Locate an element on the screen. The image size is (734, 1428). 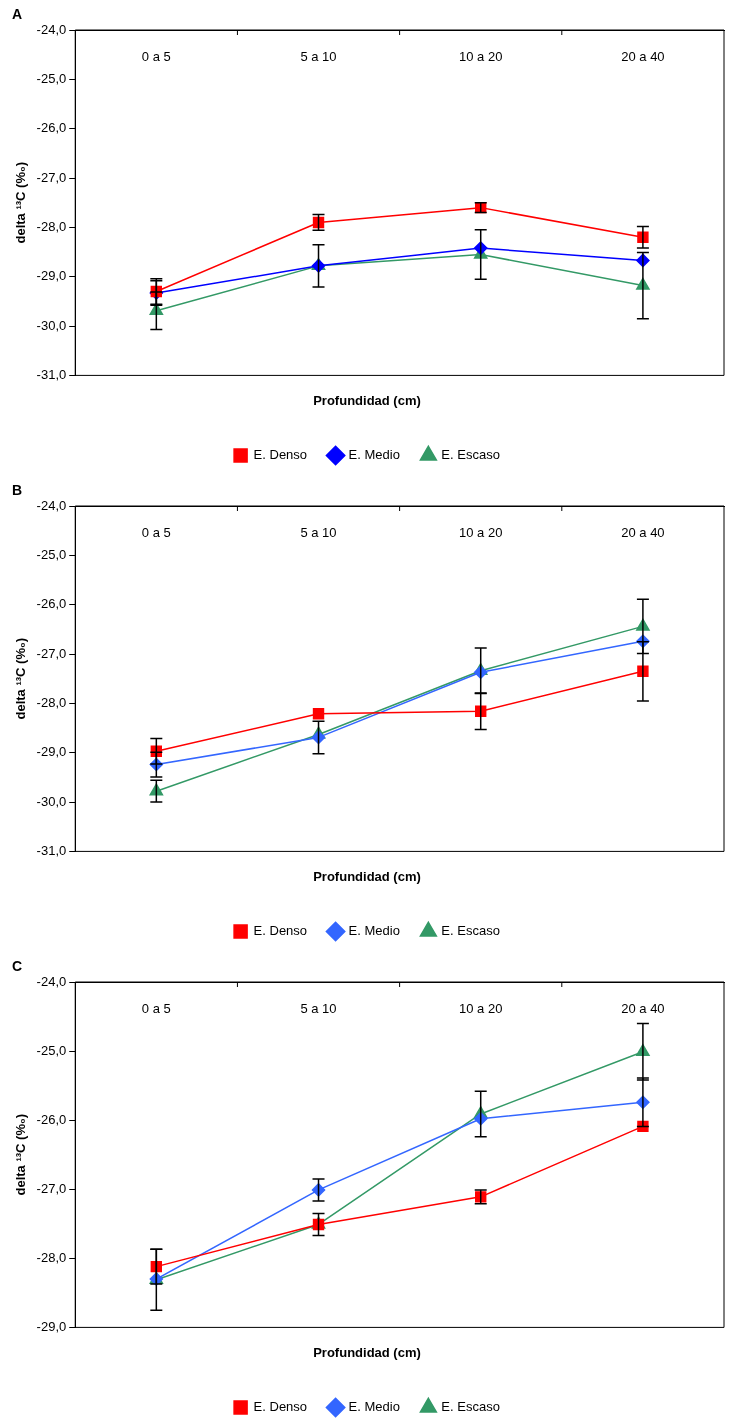
chart-title: C is located at coordinates (17, 965).